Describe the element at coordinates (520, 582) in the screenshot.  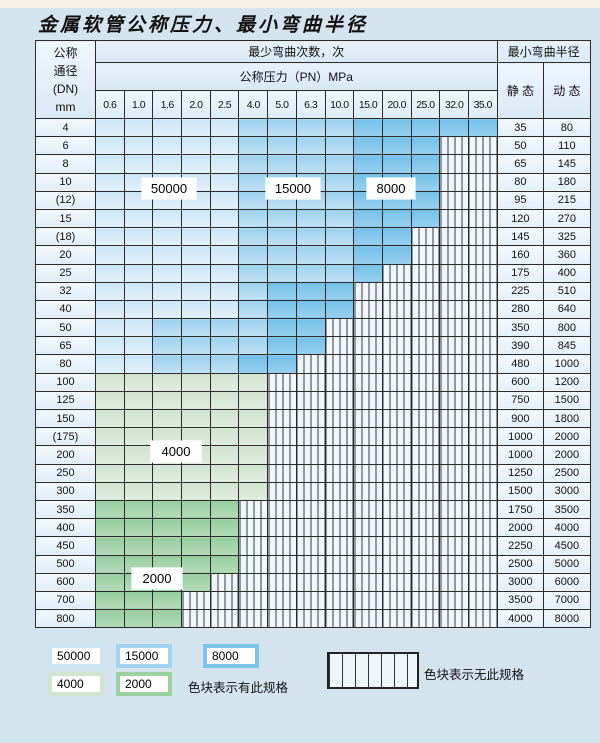
I see `static-radius-cell: 3000` at that location.